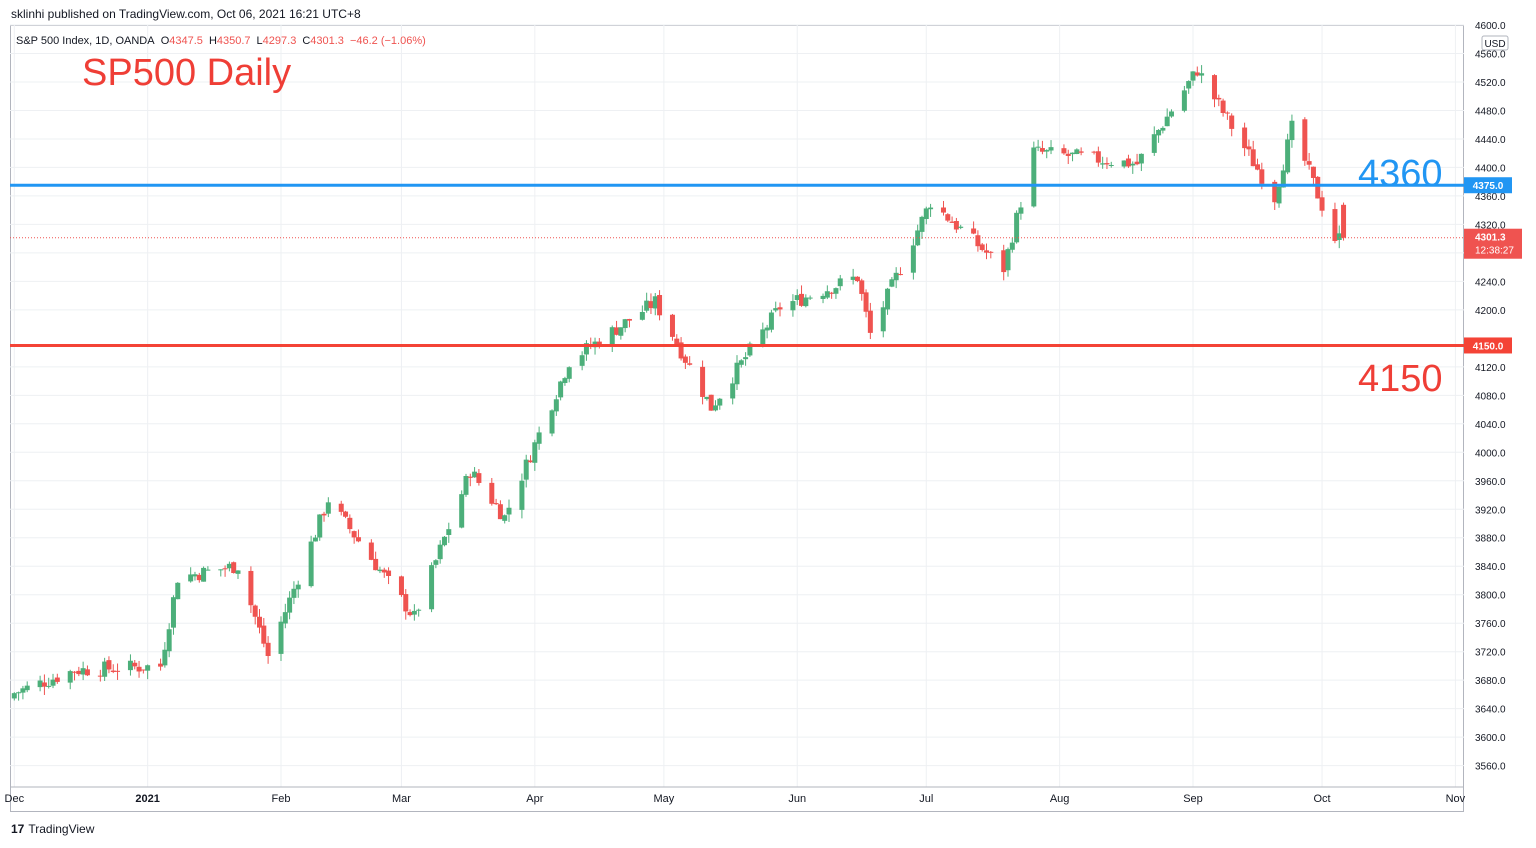 This screenshot has height=848, width=1536. Describe the element at coordinates (52, 829) in the screenshot. I see `tradingview-logo: 17 TradingView` at that location.